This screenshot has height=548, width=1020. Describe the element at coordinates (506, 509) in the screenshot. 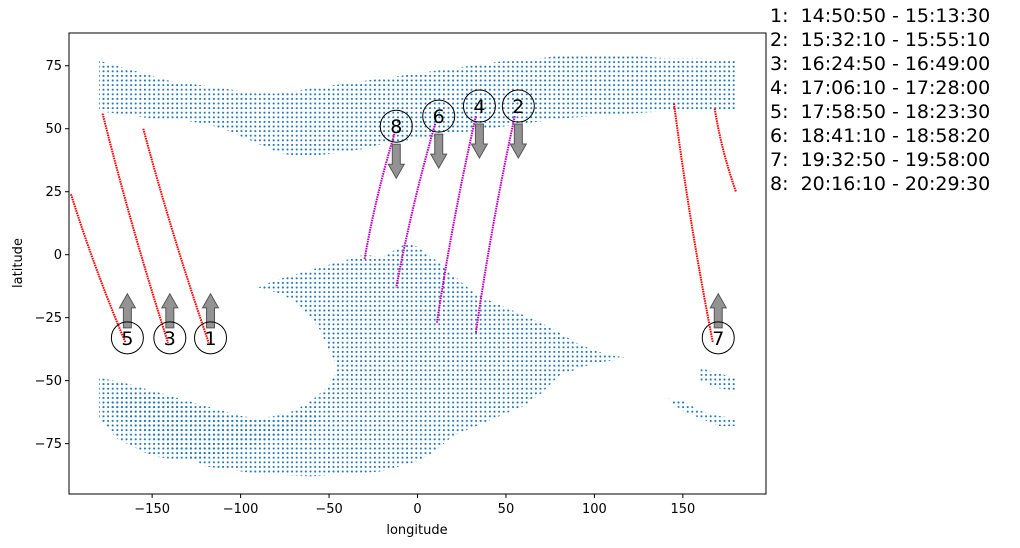

I see `x-tick-label: 50` at that location.